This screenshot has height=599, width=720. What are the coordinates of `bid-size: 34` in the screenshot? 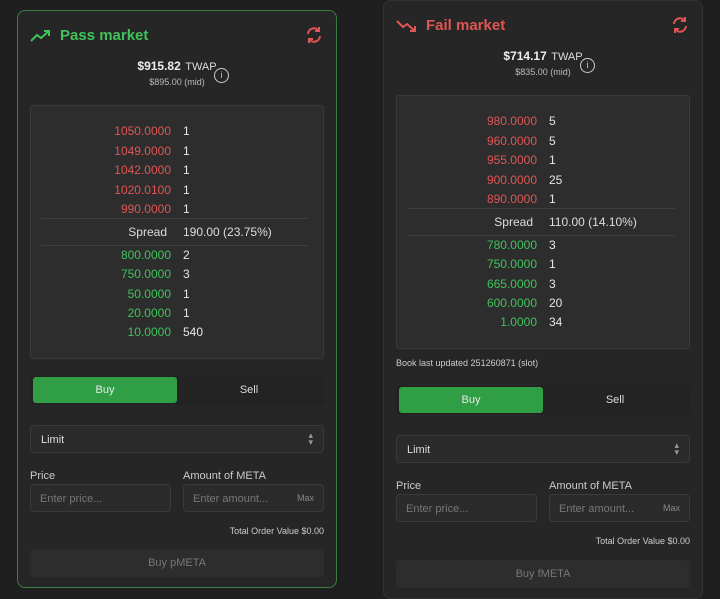 It's located at (556, 322).